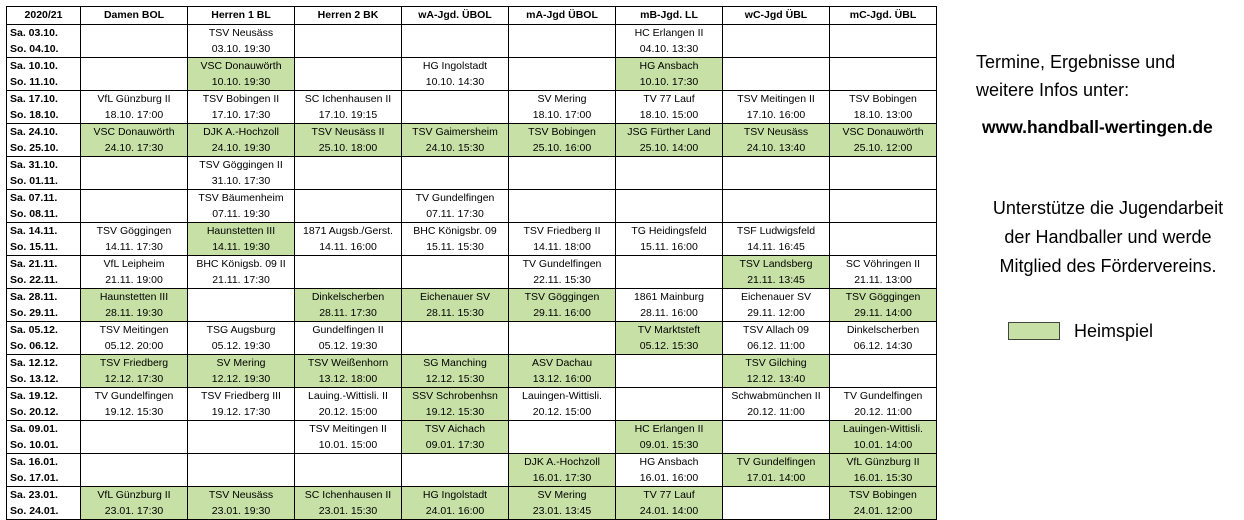  What do you see at coordinates (241, 164) in the screenshot?
I see `opponent-cell: TSV Göggingen II` at bounding box center [241, 164].